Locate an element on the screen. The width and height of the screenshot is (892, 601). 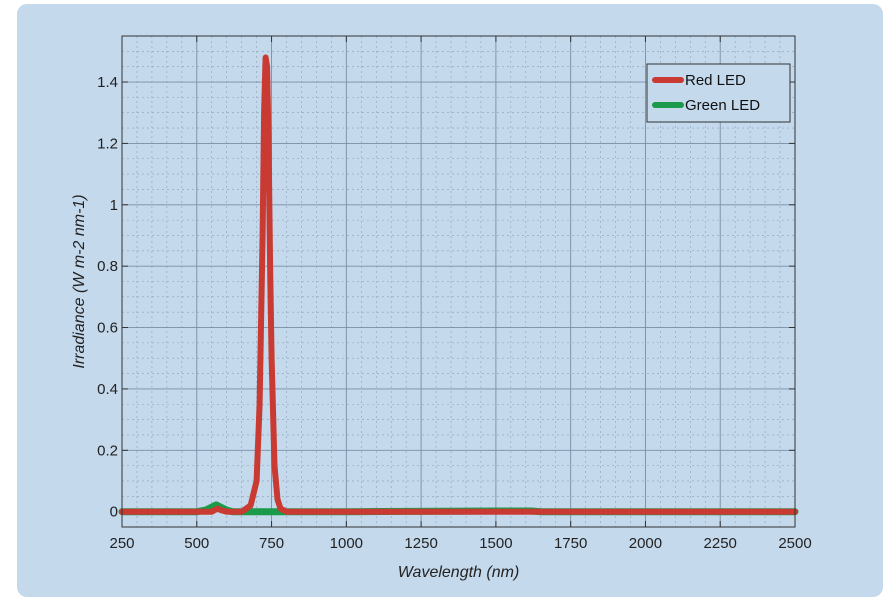
x-tick-labels: 250 500 750 1000 1250 1500 1750 2000 2250 2500 is located at coordinates (460, 543).